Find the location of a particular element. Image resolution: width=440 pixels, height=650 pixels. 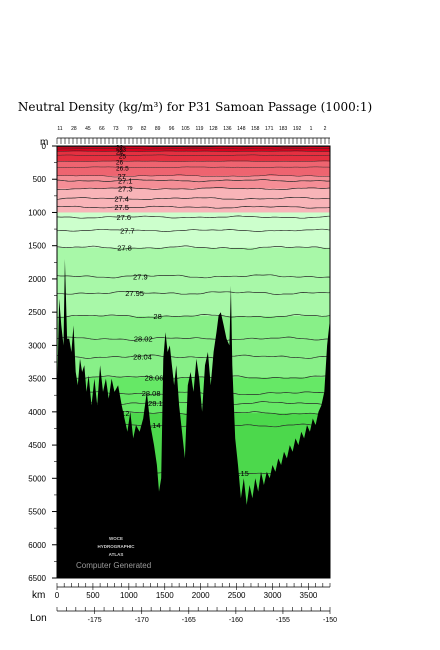

contour-label: 28.1 is located at coordinates (155, 403).